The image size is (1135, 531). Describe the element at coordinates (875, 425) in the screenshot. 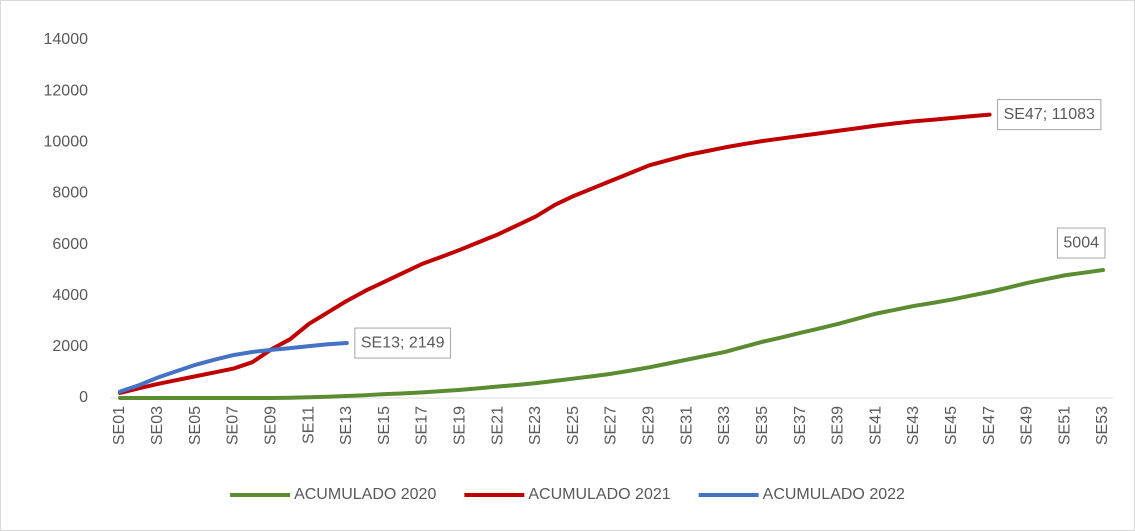

I see `x-tick-label: SE41` at that location.